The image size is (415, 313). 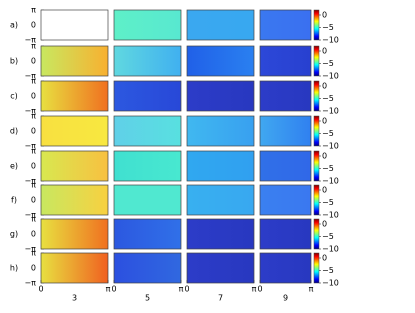 What do you see at coordinates (147, 298) in the screenshot?
I see `column-label: 5` at bounding box center [147, 298].